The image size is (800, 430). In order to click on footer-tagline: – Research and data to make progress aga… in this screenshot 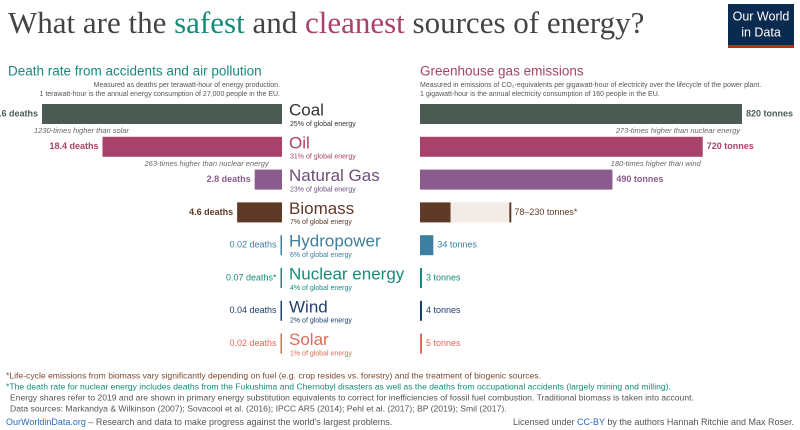, I will do `click(239, 422)`.